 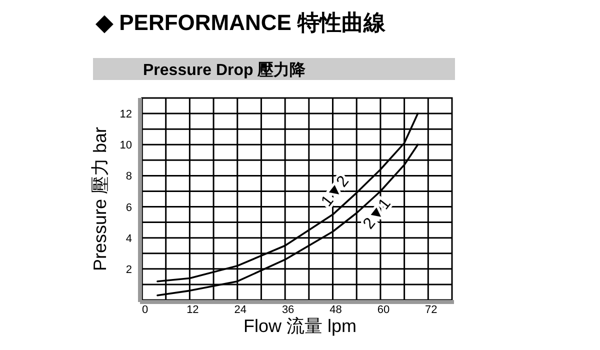 What do you see at coordinates (225, 70) in the screenshot?
I see `chart-subtitle: Pressure Drop 壓力降` at bounding box center [225, 70].